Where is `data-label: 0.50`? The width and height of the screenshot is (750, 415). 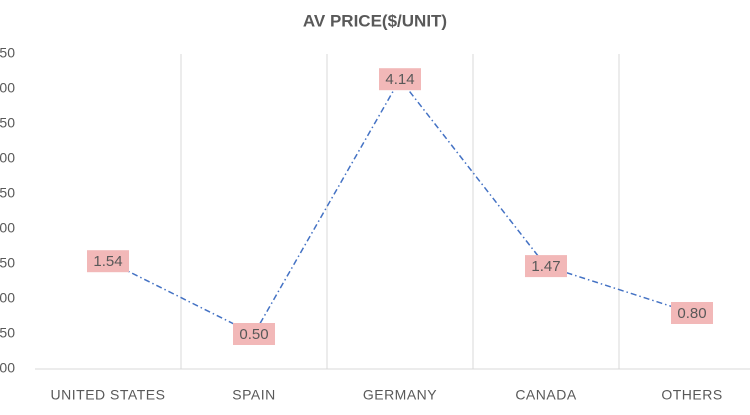 data-label: 0.50 is located at coordinates (253, 334).